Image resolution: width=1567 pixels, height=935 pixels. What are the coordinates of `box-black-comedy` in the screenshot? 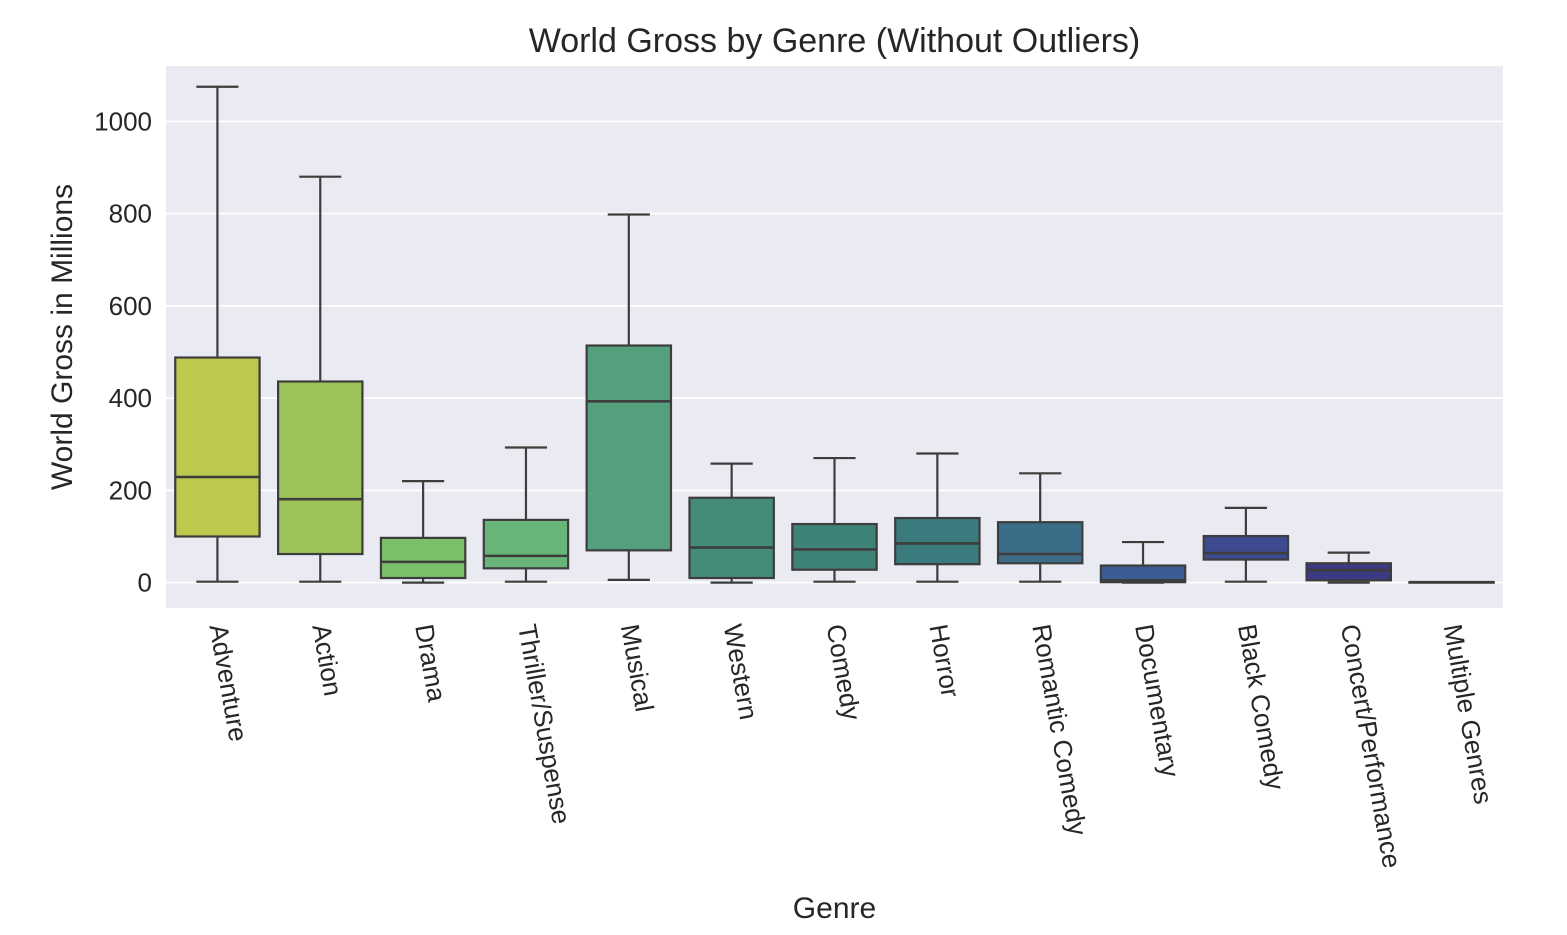 It's located at (1246, 544).